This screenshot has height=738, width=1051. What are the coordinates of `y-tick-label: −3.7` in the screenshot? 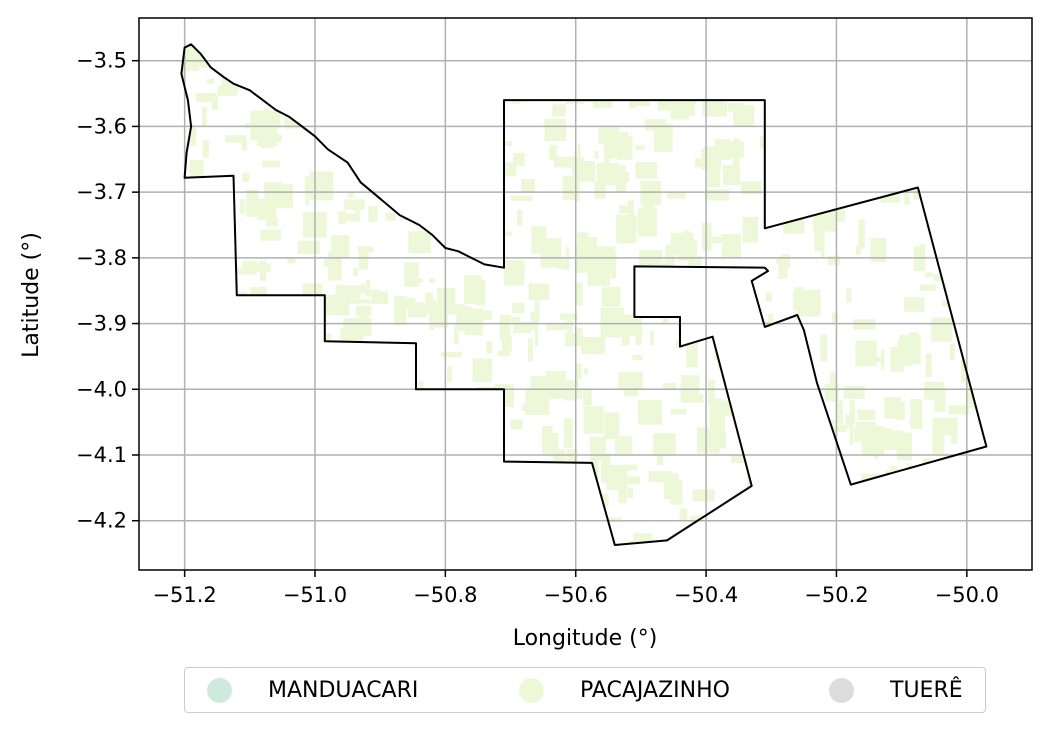 It's located at (101, 192).